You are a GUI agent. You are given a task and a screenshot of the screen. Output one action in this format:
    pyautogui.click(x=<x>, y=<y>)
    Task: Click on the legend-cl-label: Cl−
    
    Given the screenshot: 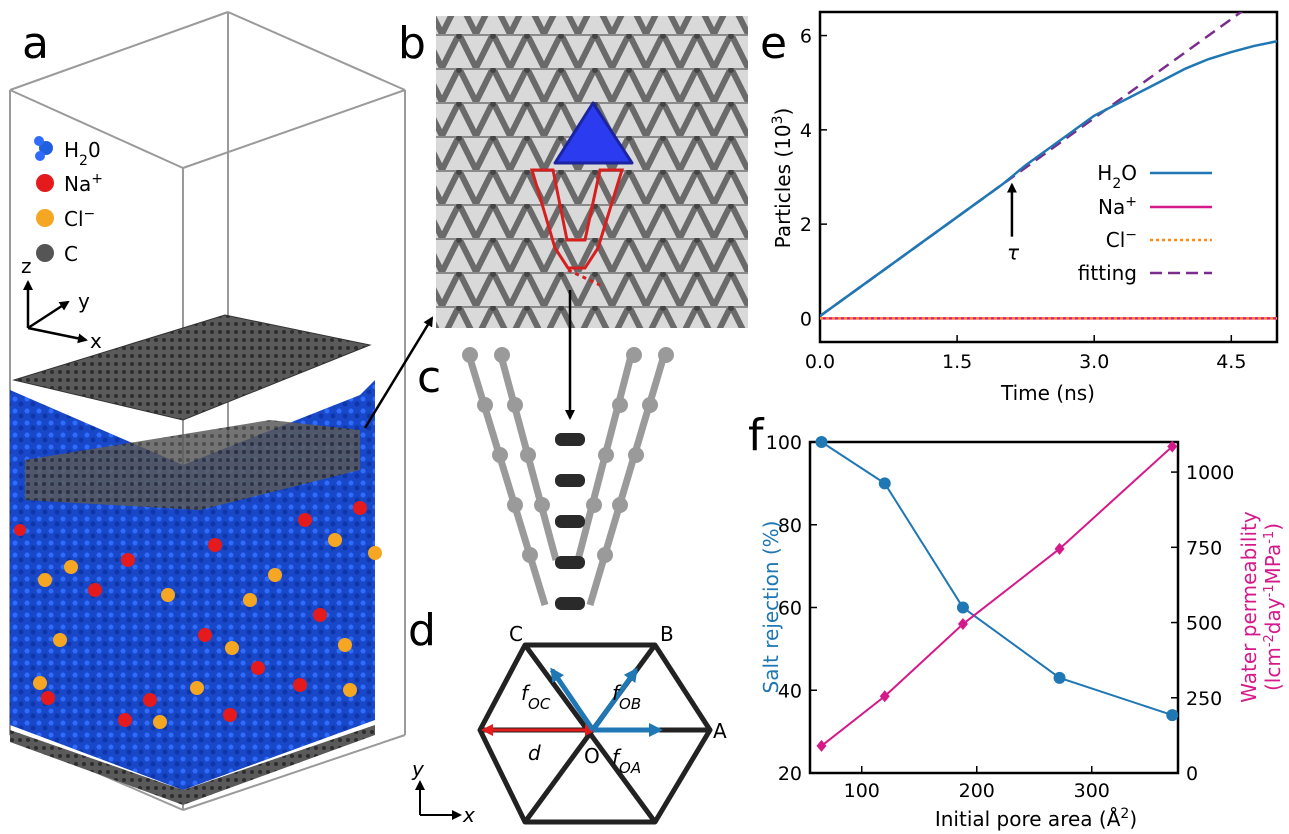 What is the action you would take?
    pyautogui.click(x=1121, y=239)
    